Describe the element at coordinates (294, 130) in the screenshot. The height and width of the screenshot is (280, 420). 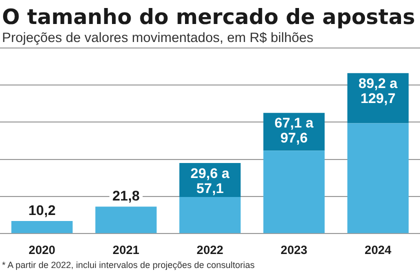
I see `annotation: 67,1 a 97,6` at that location.